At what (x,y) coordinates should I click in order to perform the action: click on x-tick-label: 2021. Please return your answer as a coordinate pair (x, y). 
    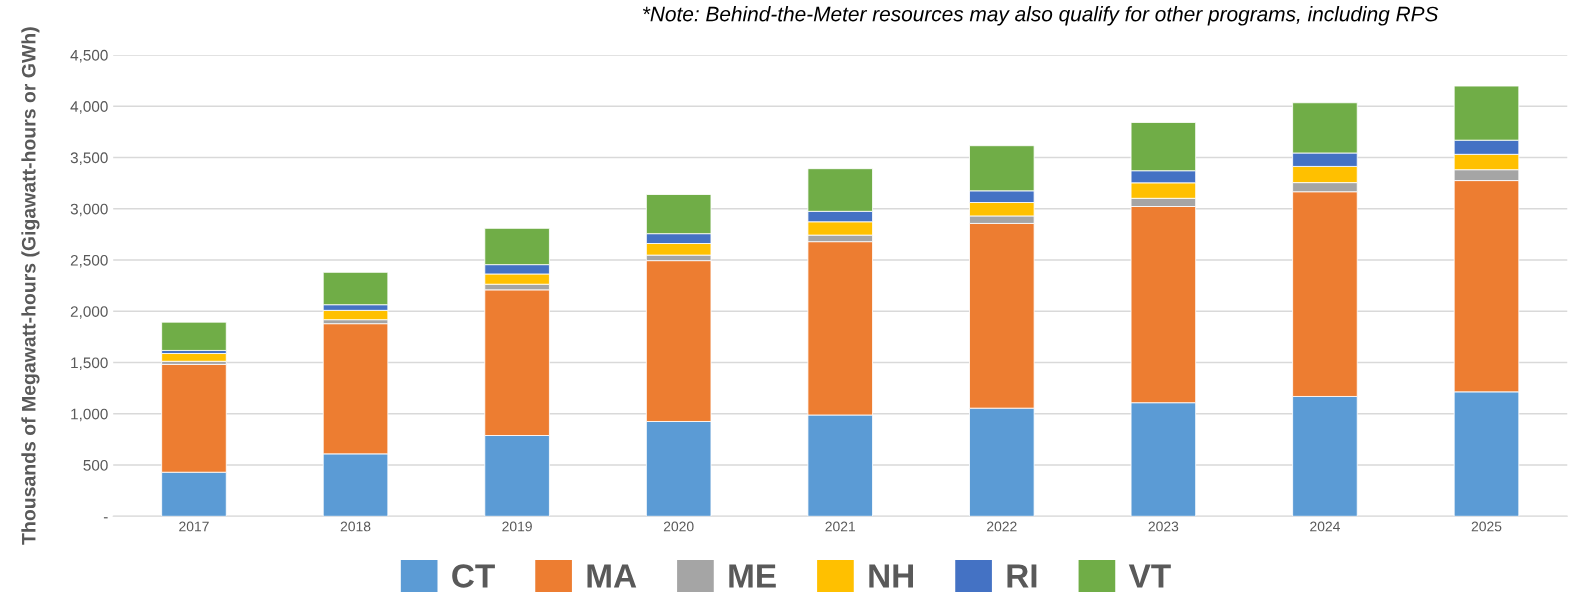
    Looking at the image, I should click on (840, 526).